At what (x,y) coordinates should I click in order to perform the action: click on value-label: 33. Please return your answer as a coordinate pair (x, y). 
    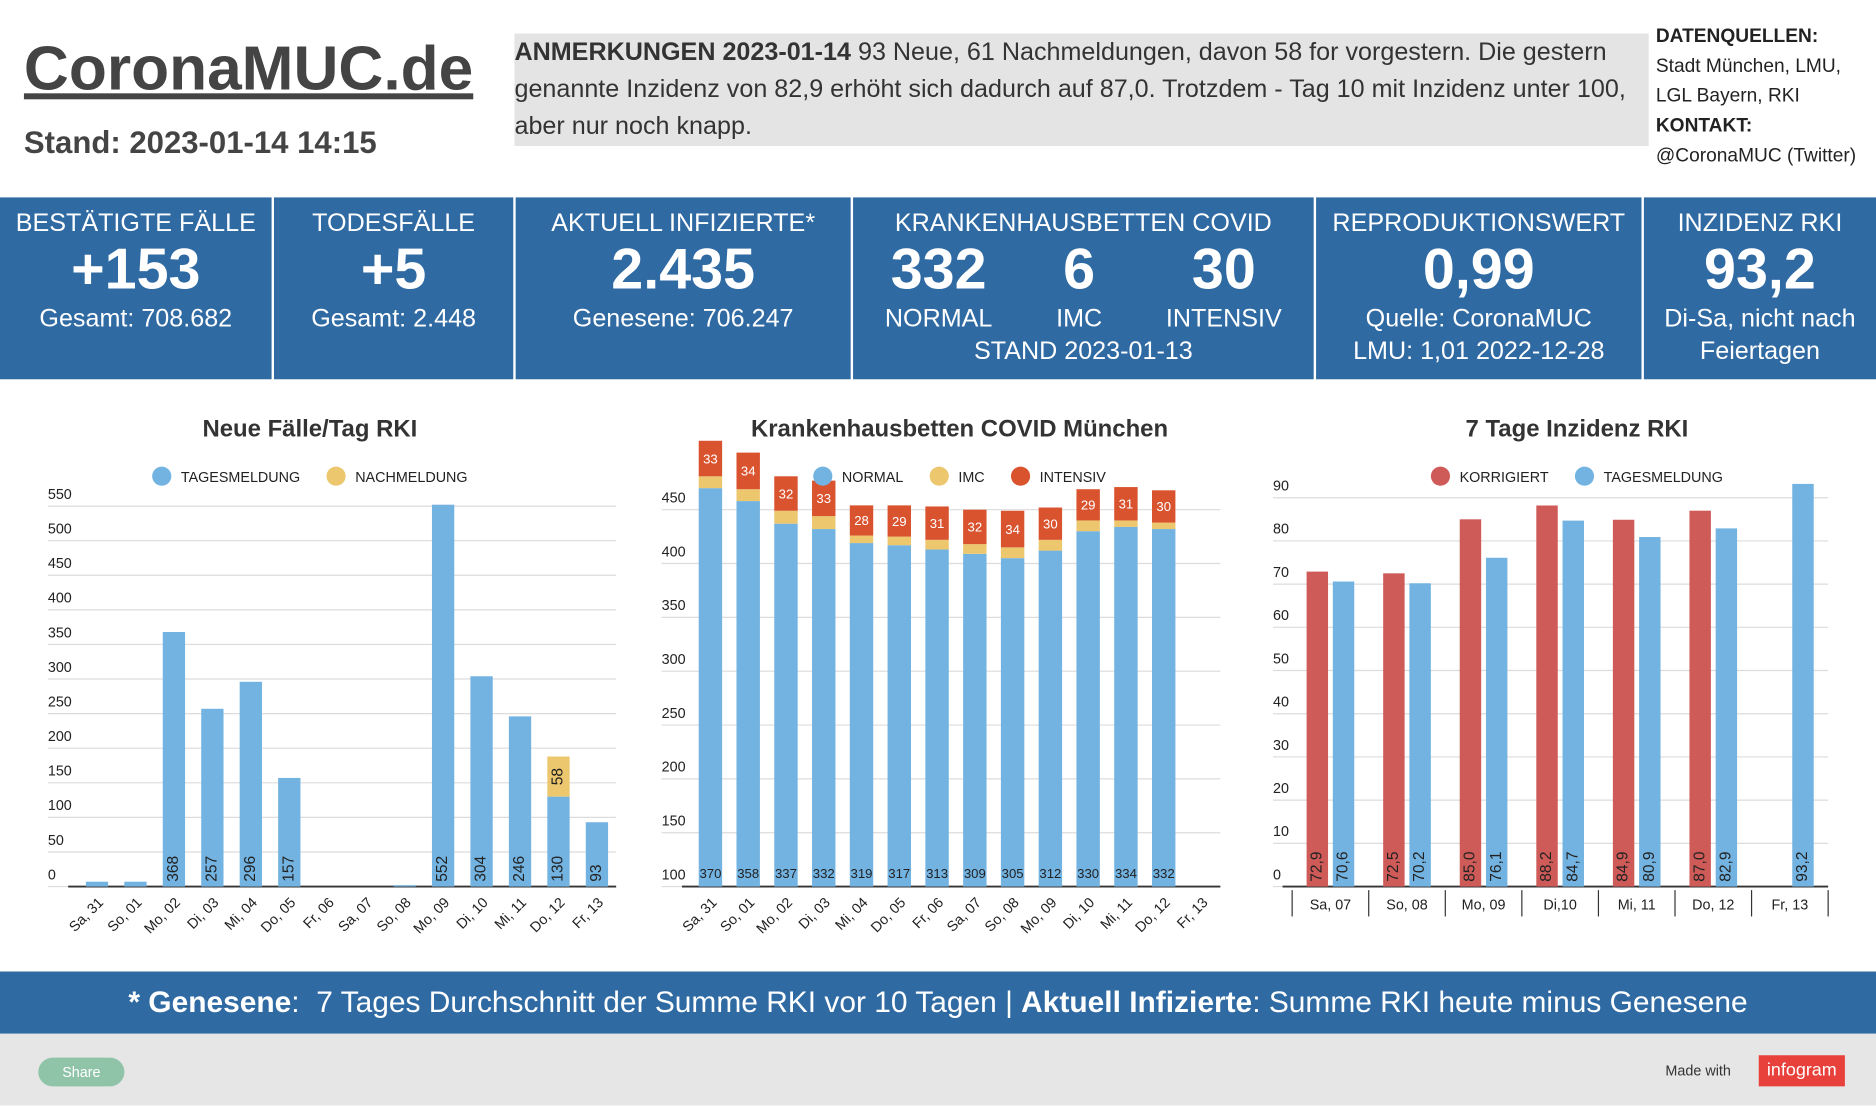
    Looking at the image, I should click on (710, 458).